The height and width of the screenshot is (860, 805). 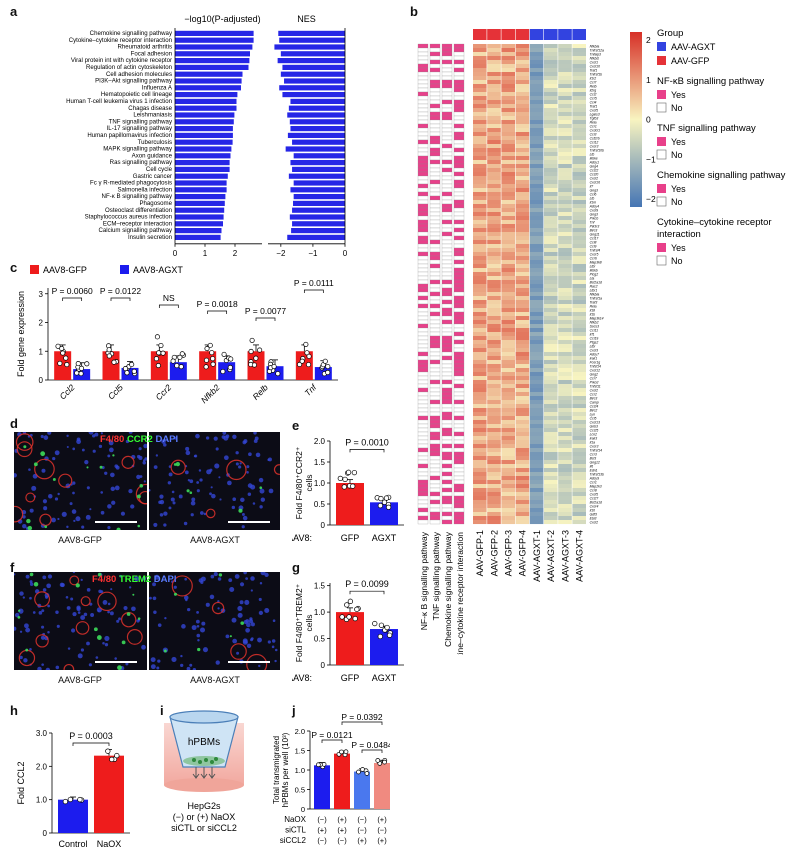 I want to click on a-category-label: Rheumatoid arthritis, so click(x=144, y=47).